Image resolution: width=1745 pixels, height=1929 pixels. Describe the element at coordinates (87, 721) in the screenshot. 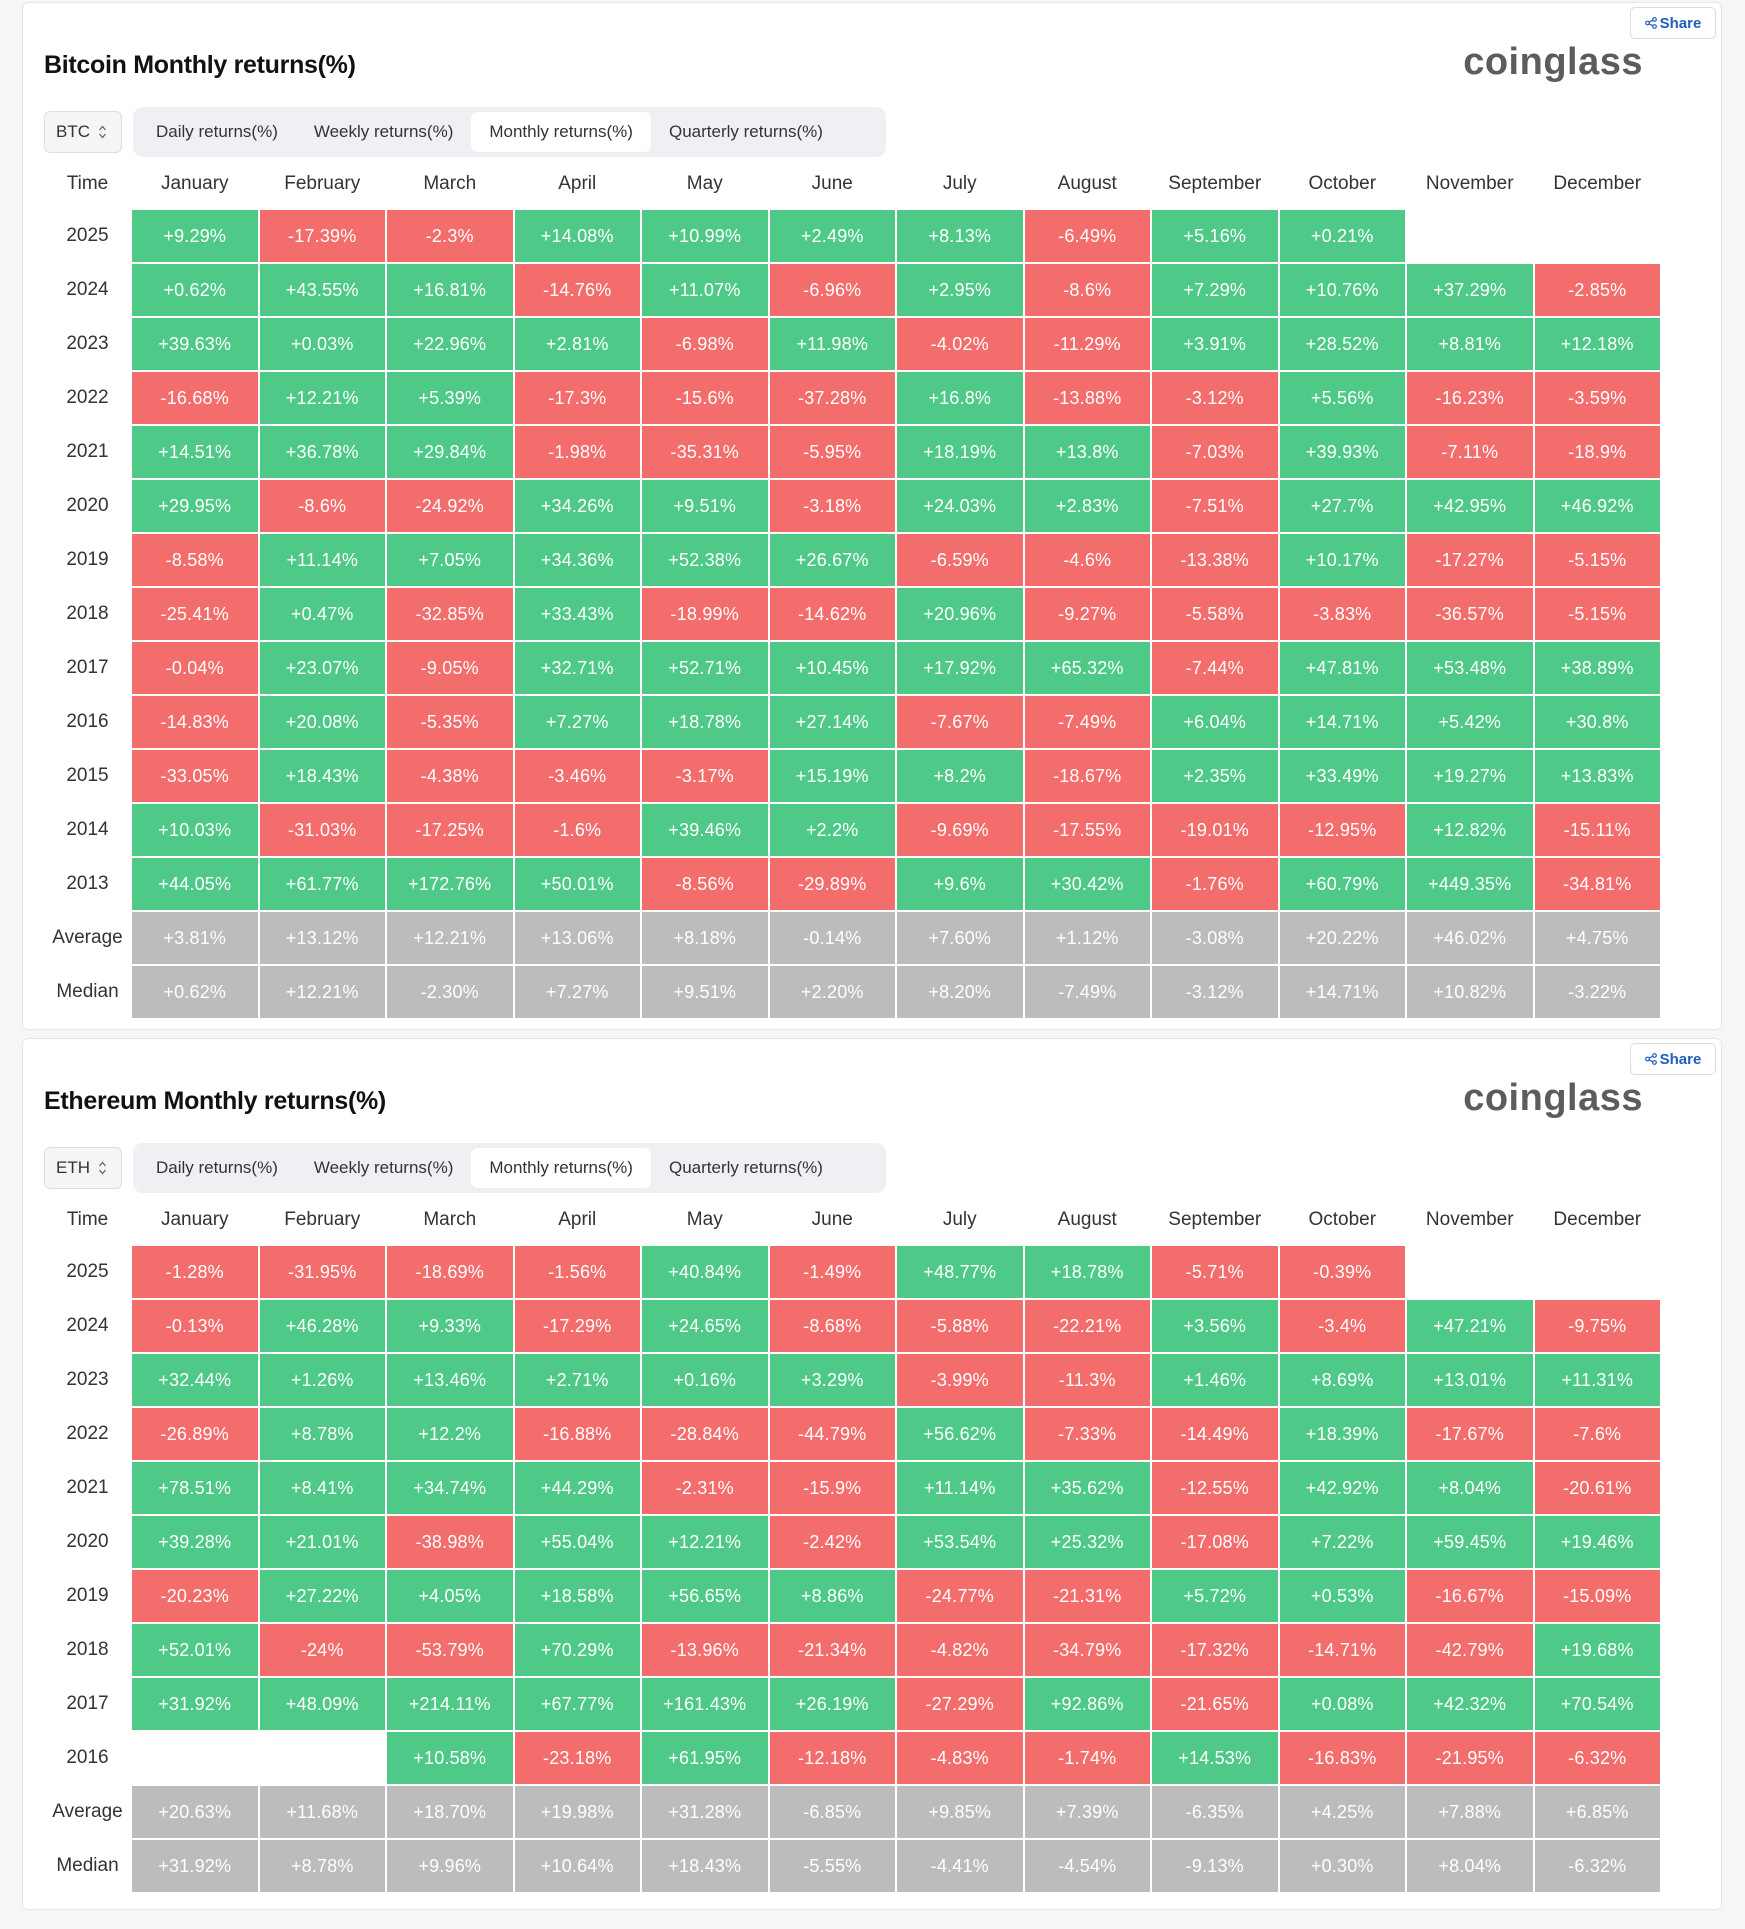

I see `row-label: 2016` at that location.